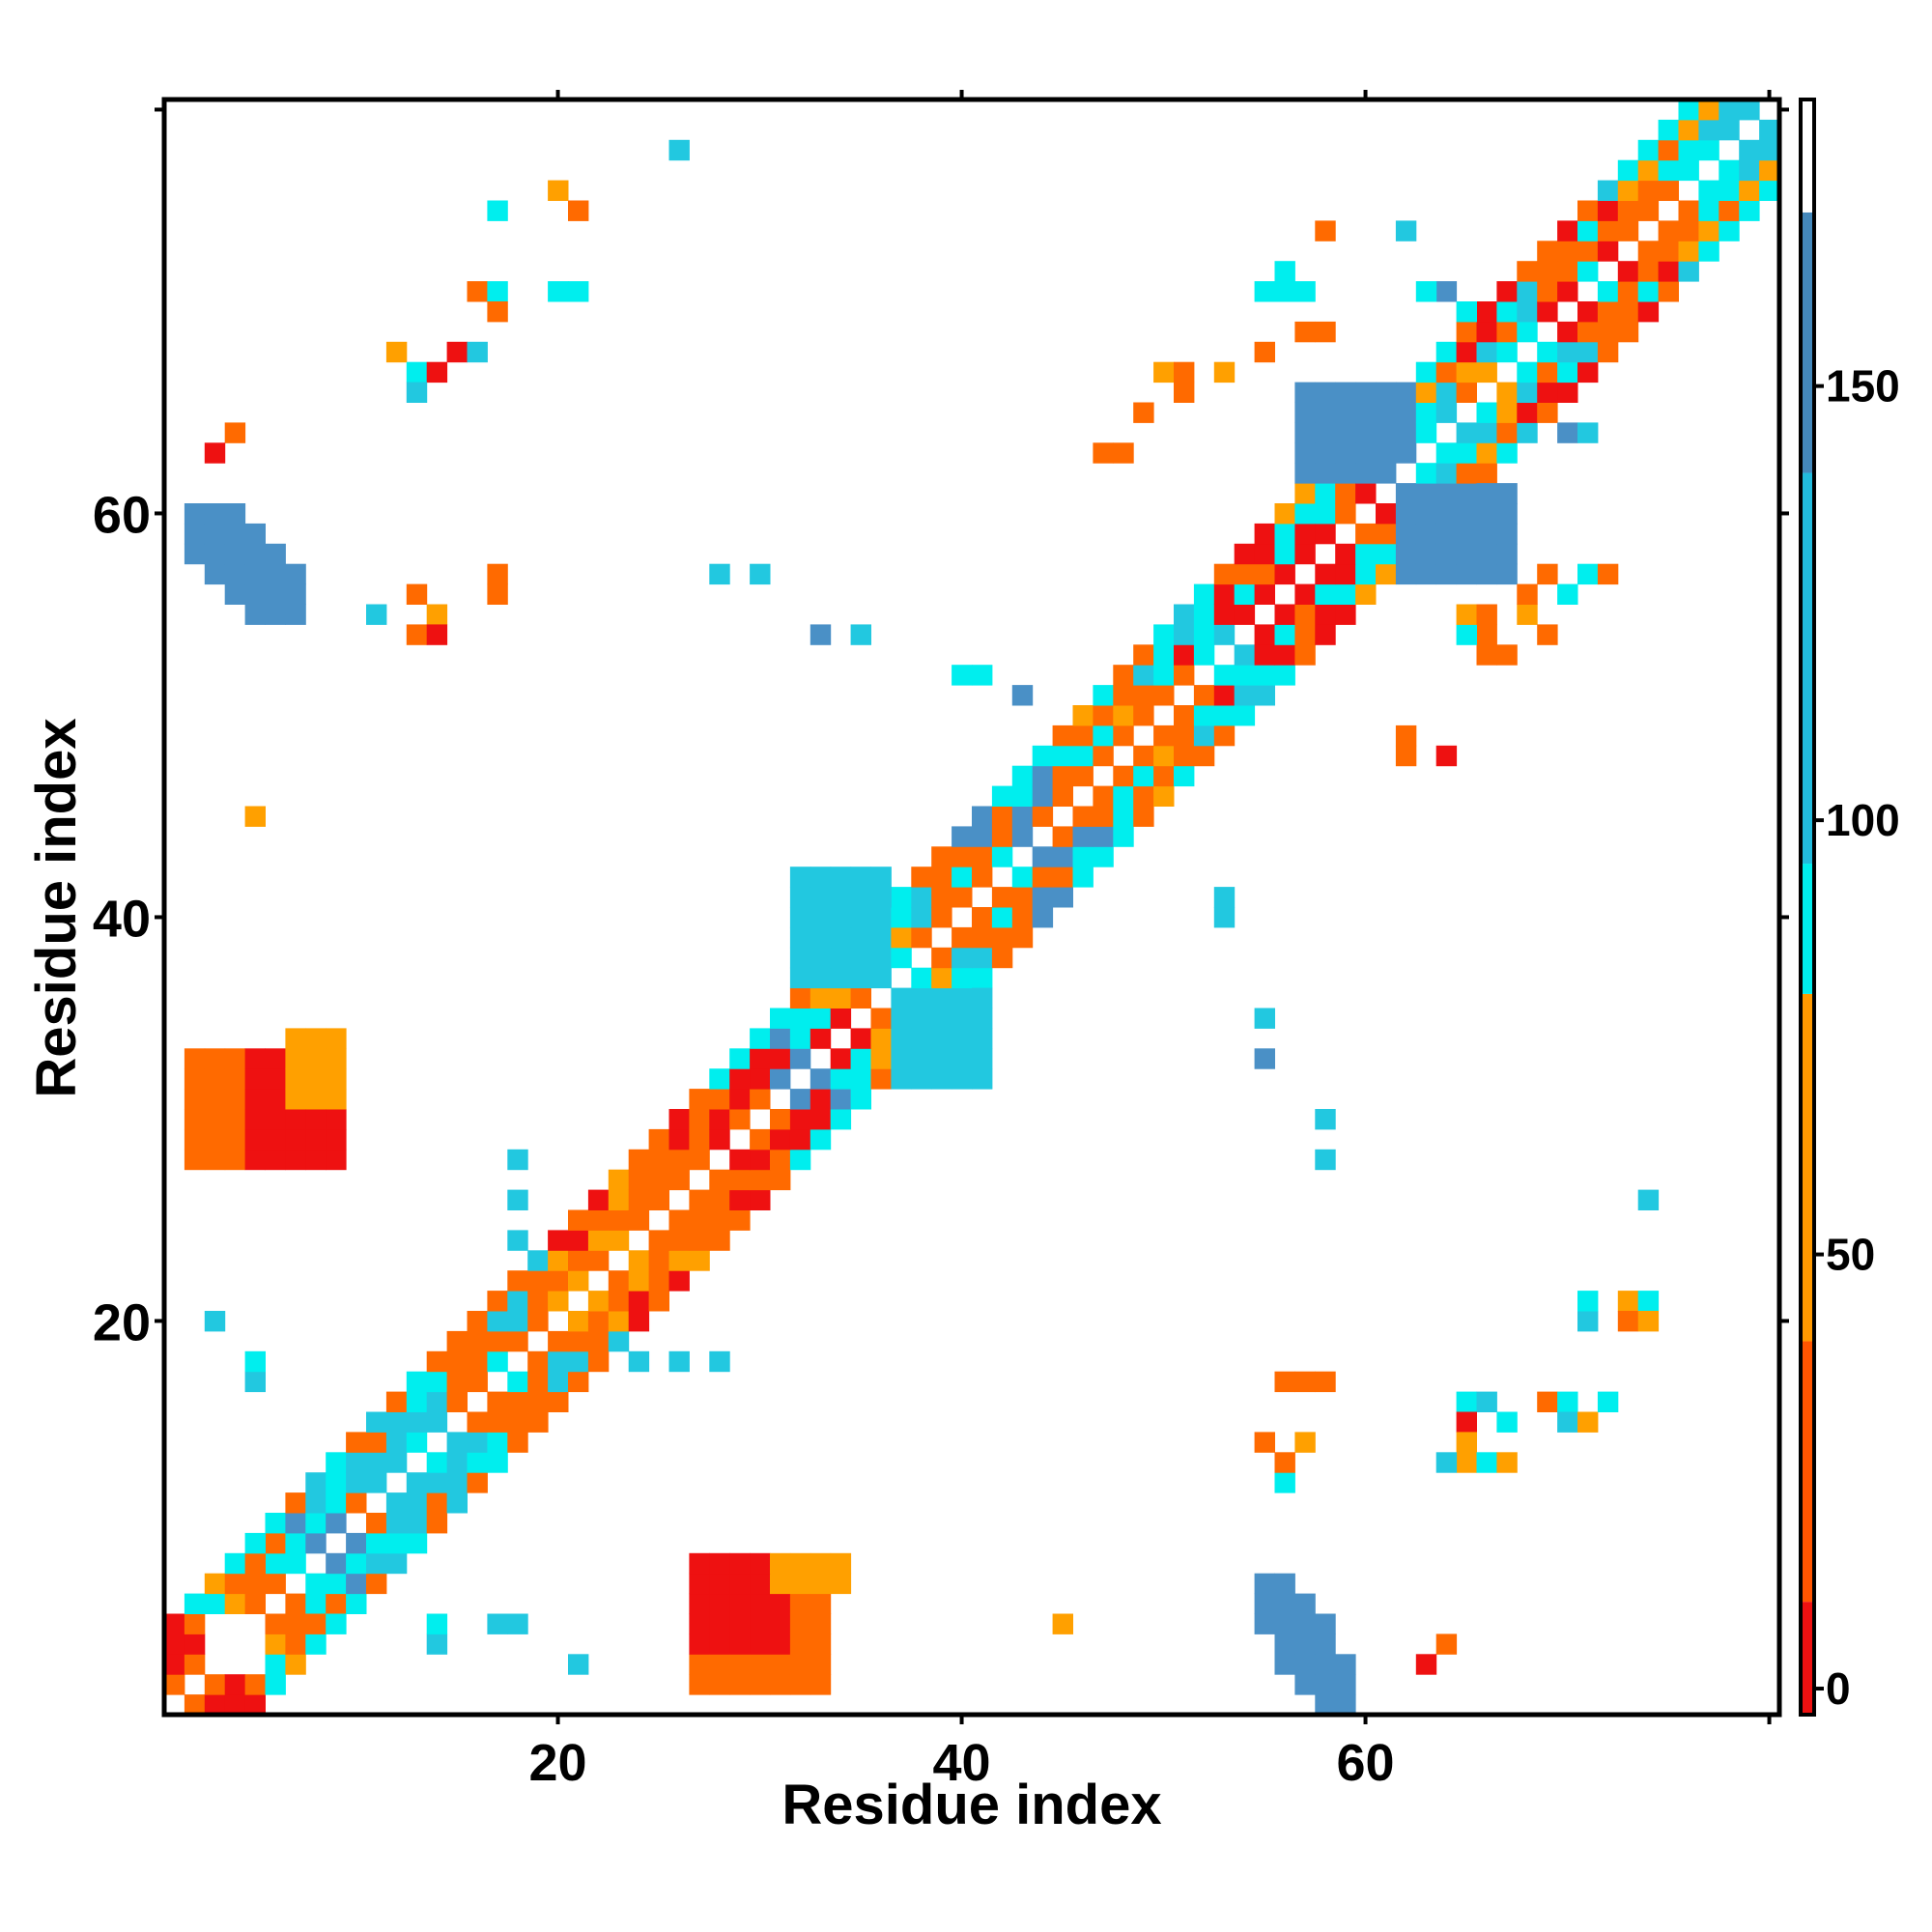 The image size is (1932, 1932). What do you see at coordinates (56, 907) in the screenshot?
I see `y-axis-title: Residue index` at bounding box center [56, 907].